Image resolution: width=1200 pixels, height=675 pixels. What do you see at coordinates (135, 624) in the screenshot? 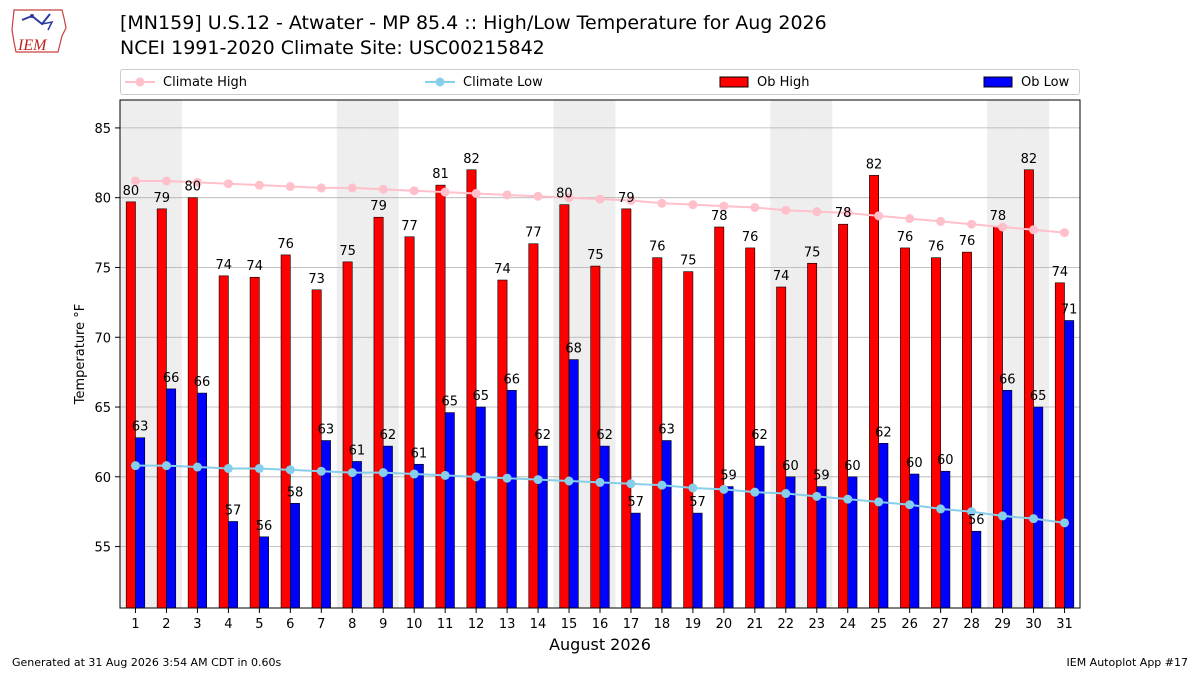
I see `x-tick-label: 1` at bounding box center [135, 624].